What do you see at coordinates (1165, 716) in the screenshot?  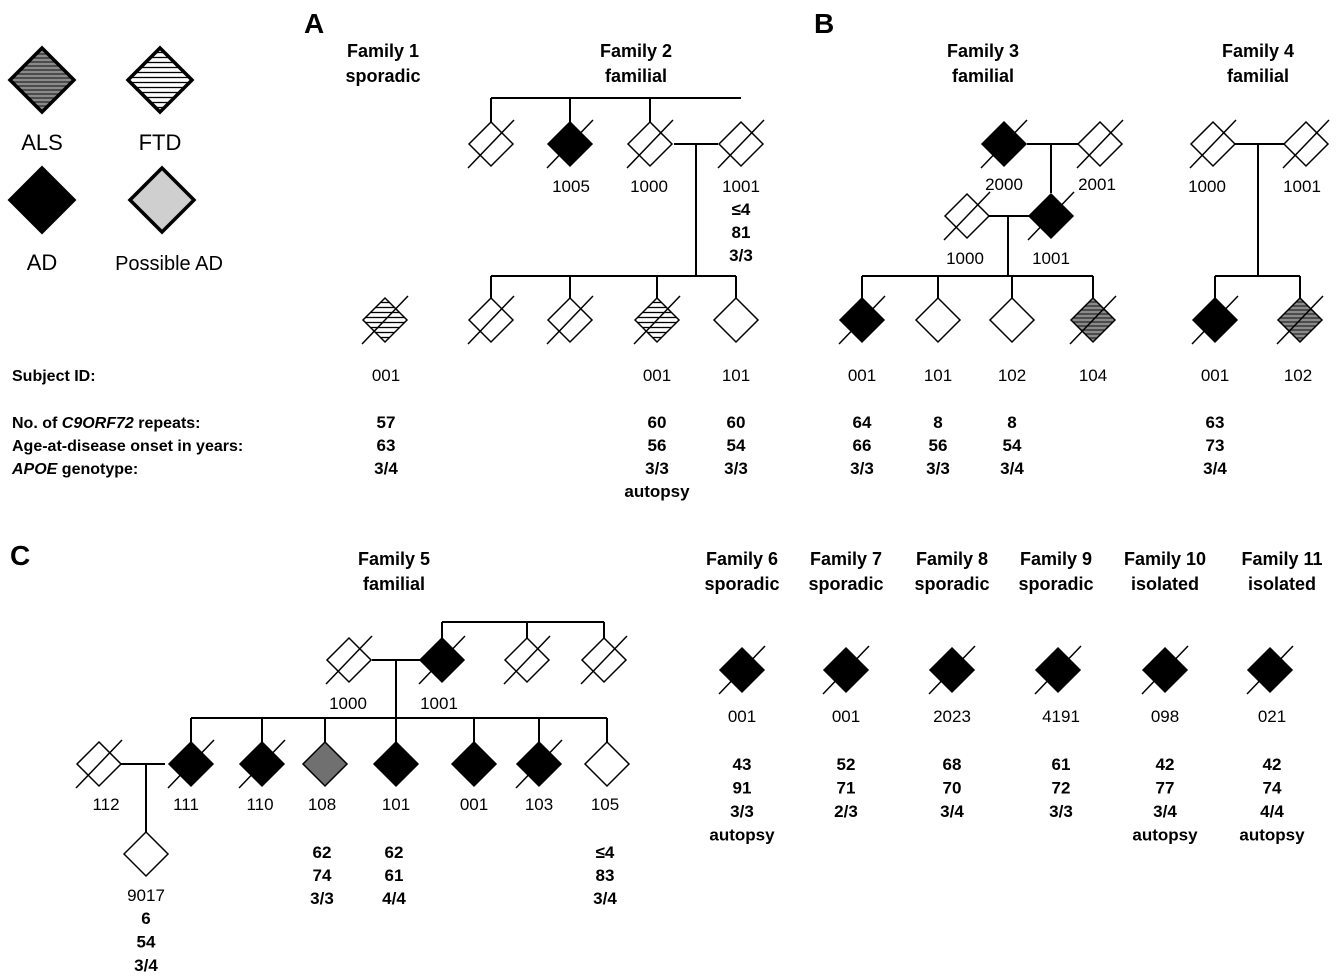 I see `subject-id-f10-098: 098` at bounding box center [1165, 716].